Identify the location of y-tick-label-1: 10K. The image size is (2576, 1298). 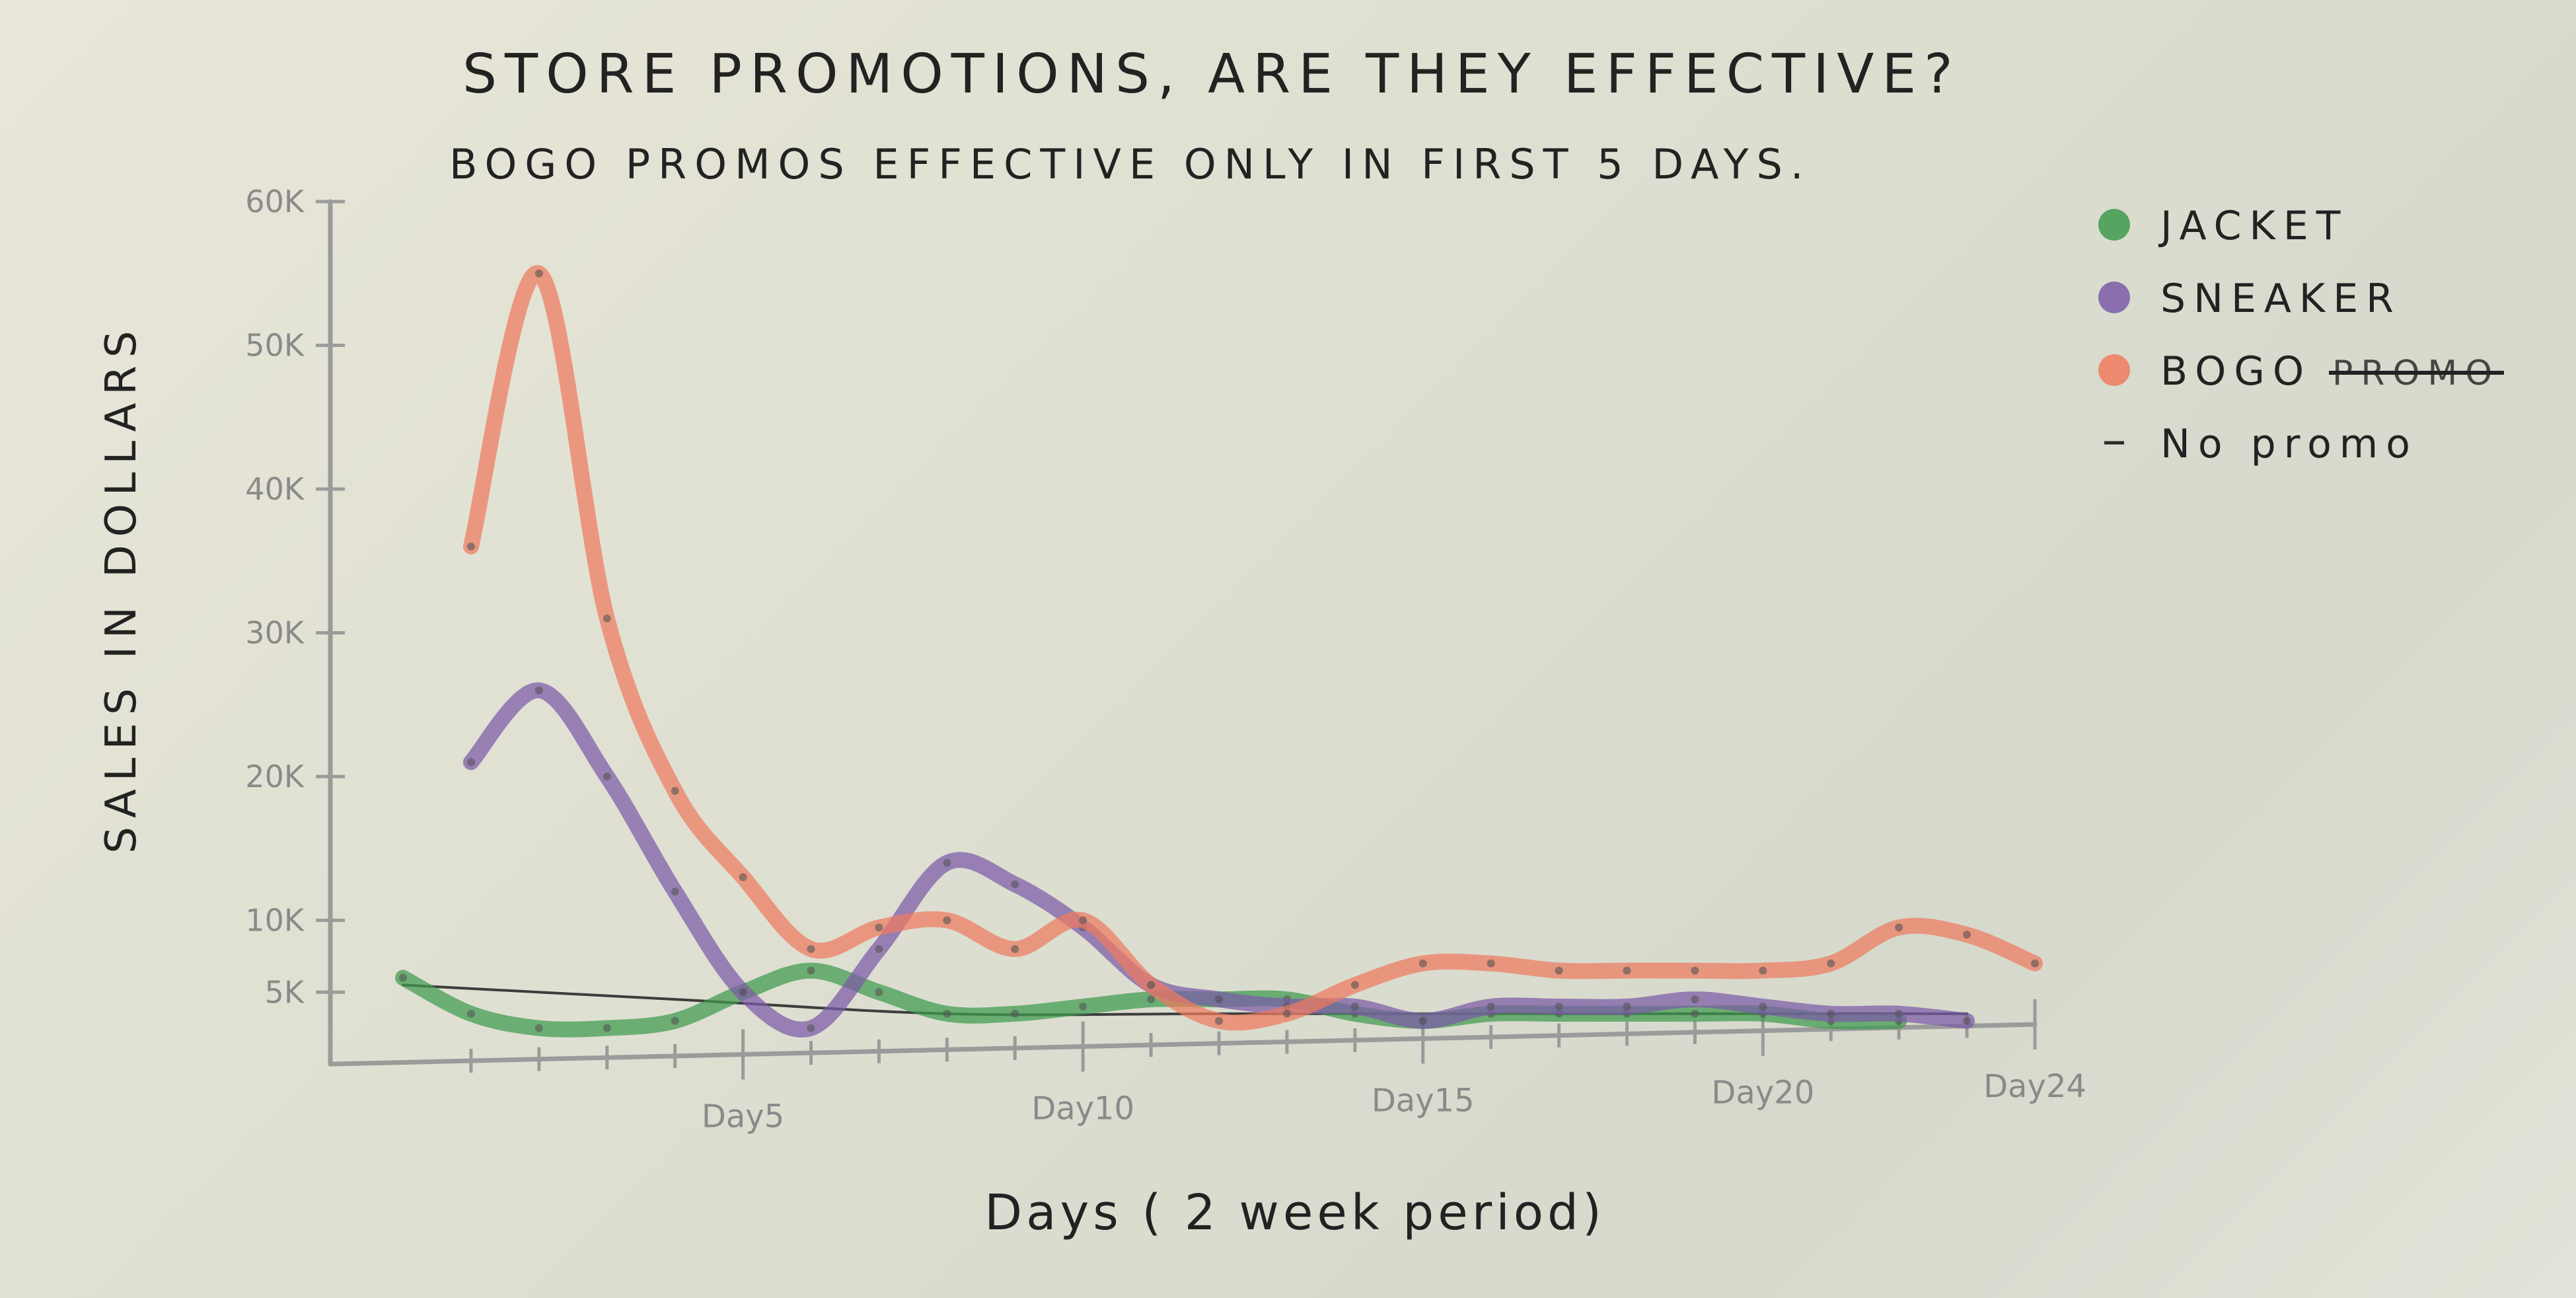
(275, 920).